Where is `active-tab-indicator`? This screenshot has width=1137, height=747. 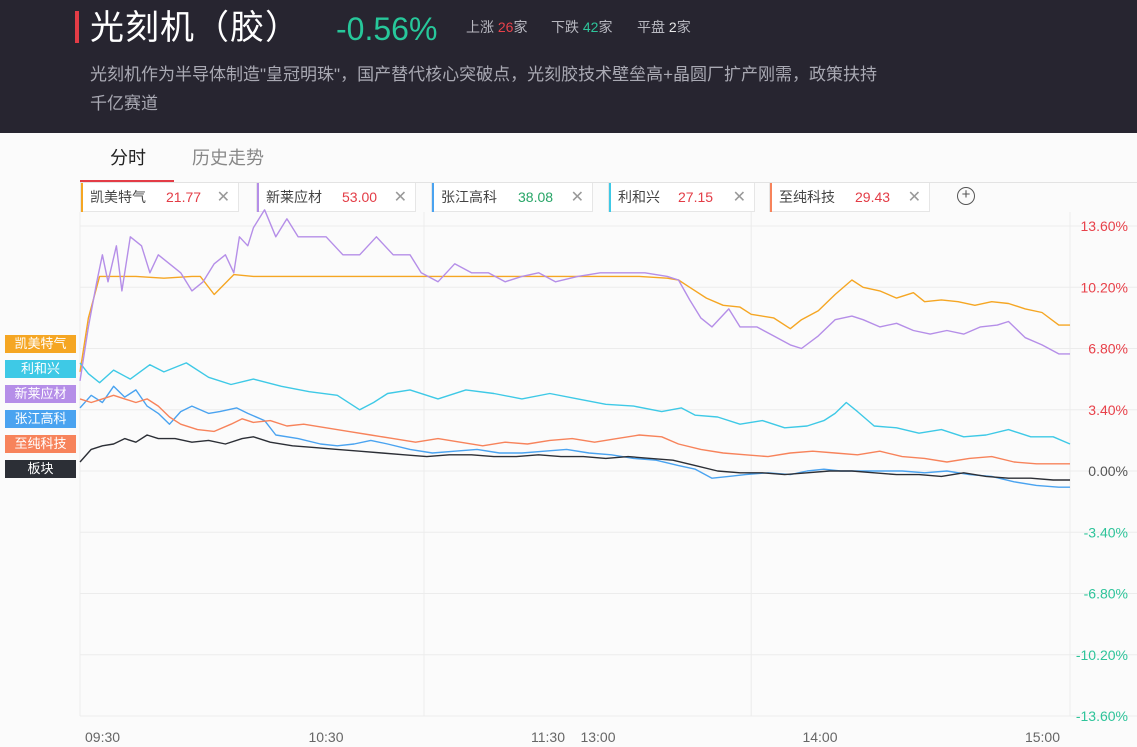
active-tab-indicator is located at coordinates (127, 181).